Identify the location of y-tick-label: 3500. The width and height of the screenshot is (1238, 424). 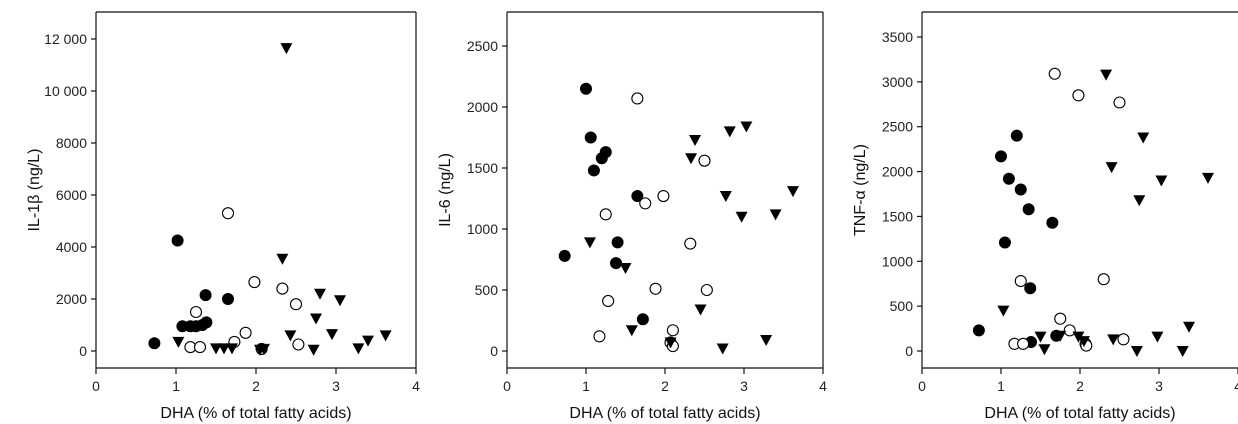
(897, 37).